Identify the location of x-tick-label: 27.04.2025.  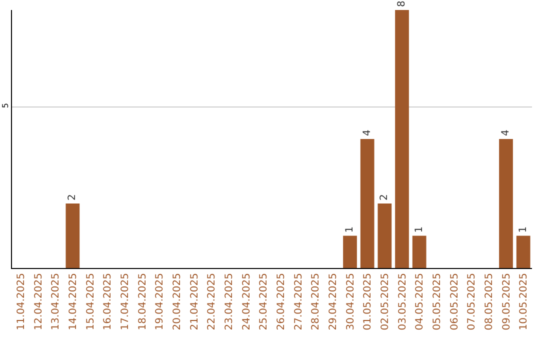
(298, 301).